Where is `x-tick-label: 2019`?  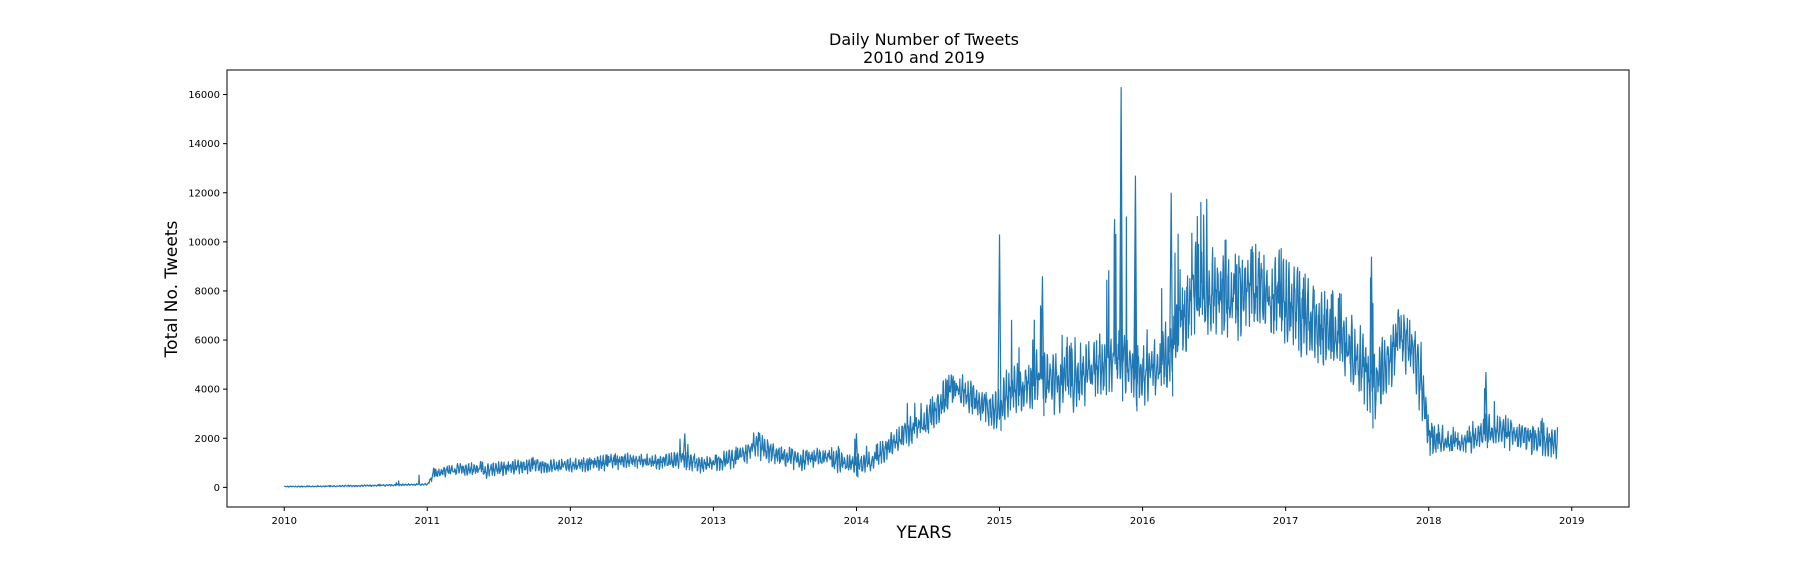
x-tick-label: 2019 is located at coordinates (1571, 521).